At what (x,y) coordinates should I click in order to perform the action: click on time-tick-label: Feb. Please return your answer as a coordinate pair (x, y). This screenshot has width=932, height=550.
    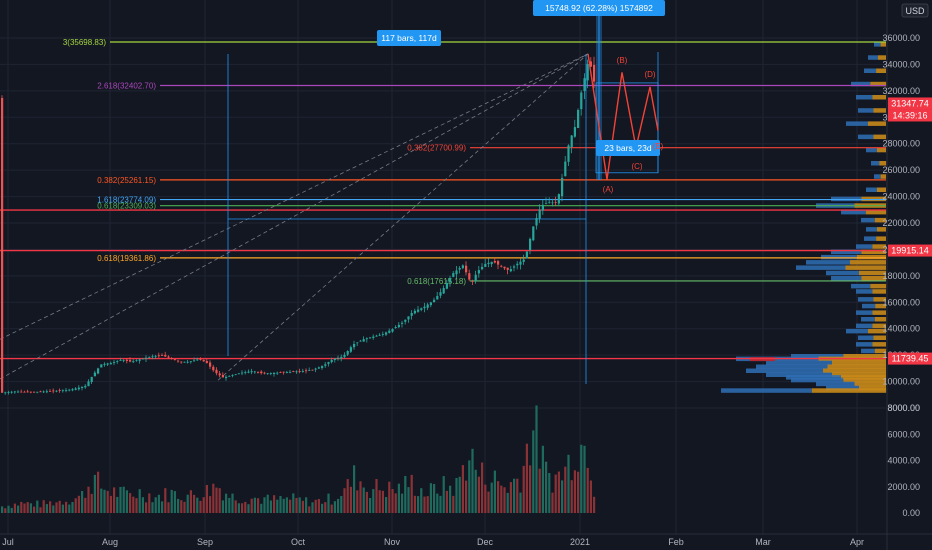
    Looking at the image, I should click on (676, 542).